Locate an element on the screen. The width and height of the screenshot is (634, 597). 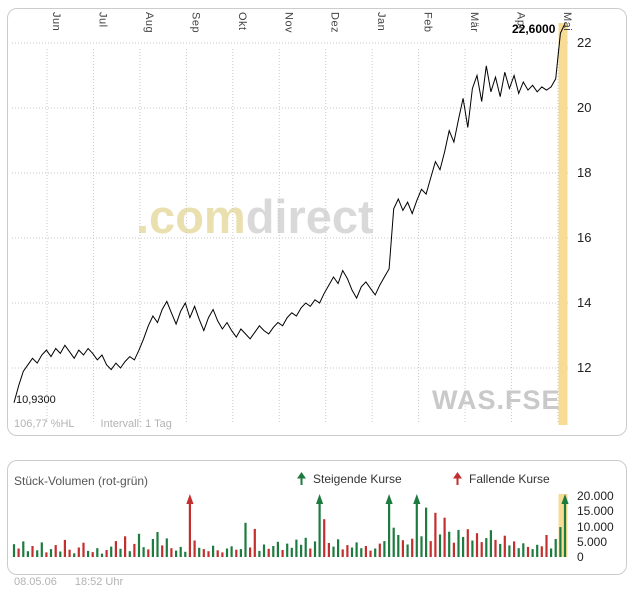
legend-falling-prices: Fallende Kurse is located at coordinates (501, 479).